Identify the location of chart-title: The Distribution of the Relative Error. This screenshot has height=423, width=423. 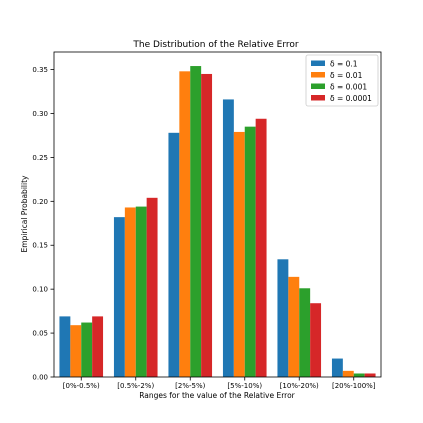
(215, 45).